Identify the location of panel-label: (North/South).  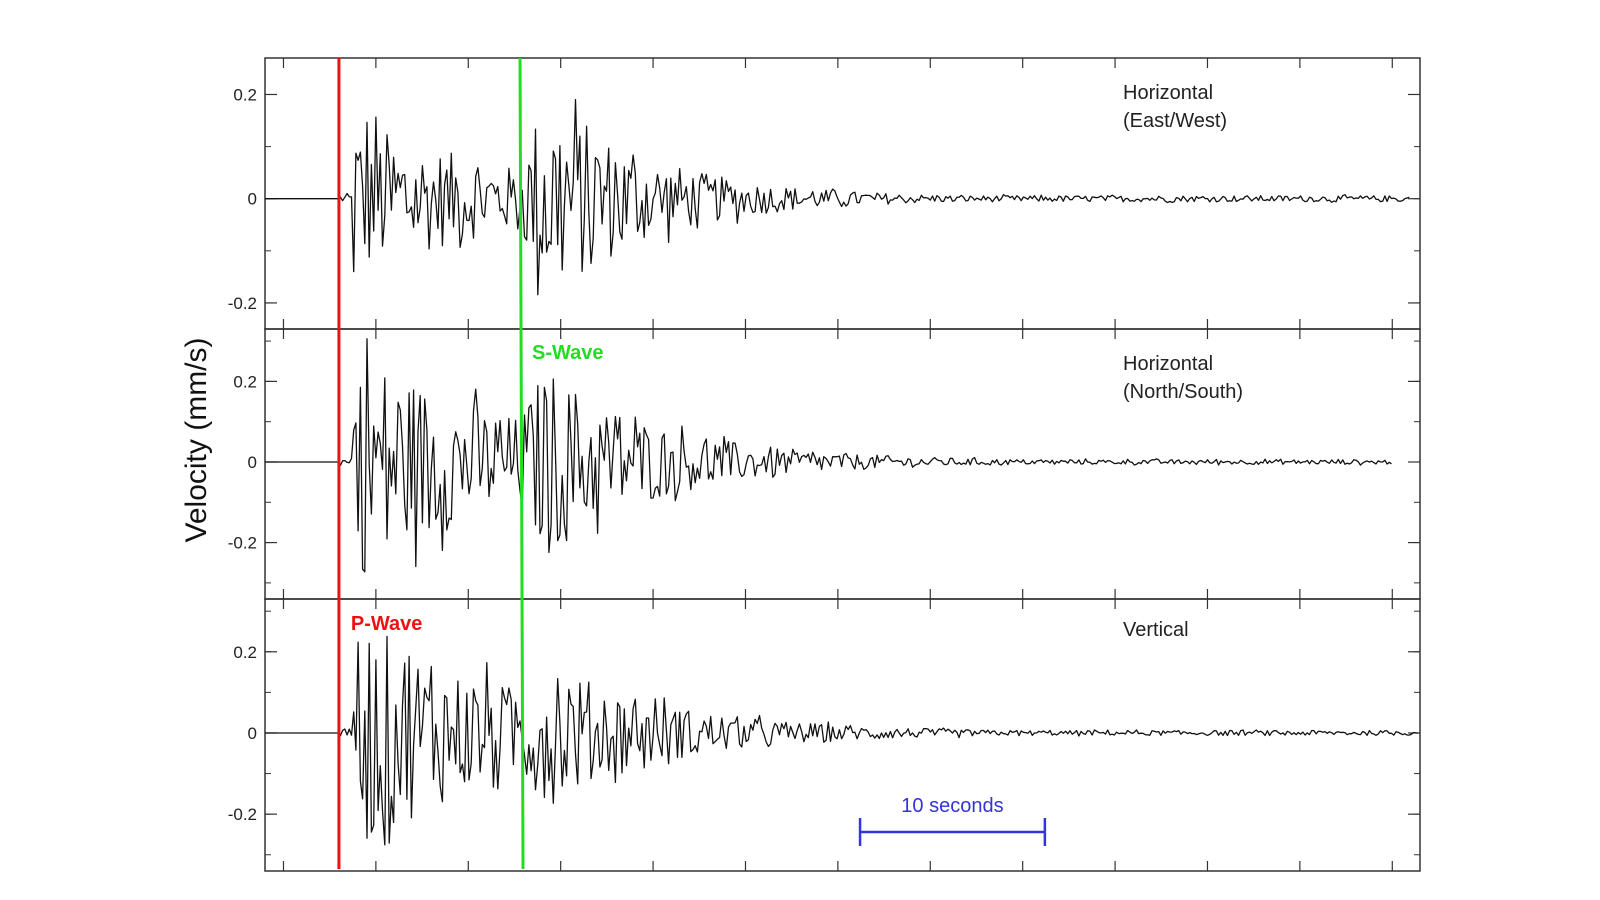
(1183, 392).